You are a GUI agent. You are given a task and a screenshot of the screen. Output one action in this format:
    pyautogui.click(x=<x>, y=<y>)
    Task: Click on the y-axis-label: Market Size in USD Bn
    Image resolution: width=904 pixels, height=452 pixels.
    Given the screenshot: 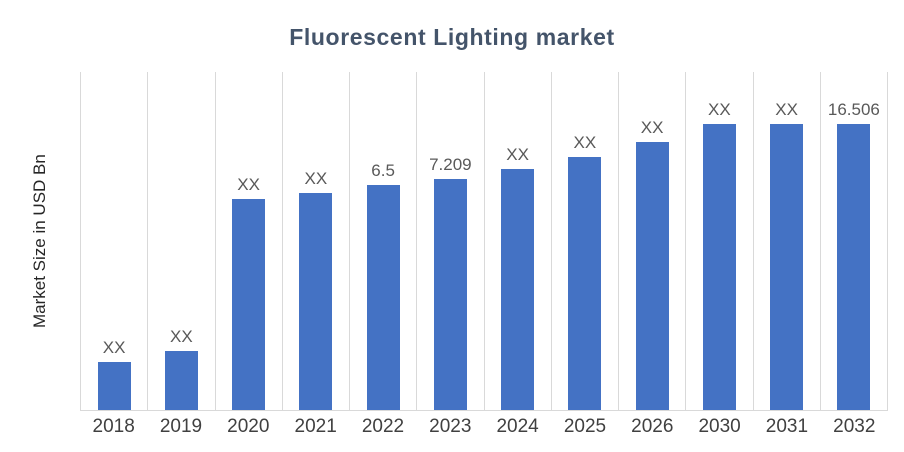 What is the action you would take?
    pyautogui.click(x=39, y=241)
    